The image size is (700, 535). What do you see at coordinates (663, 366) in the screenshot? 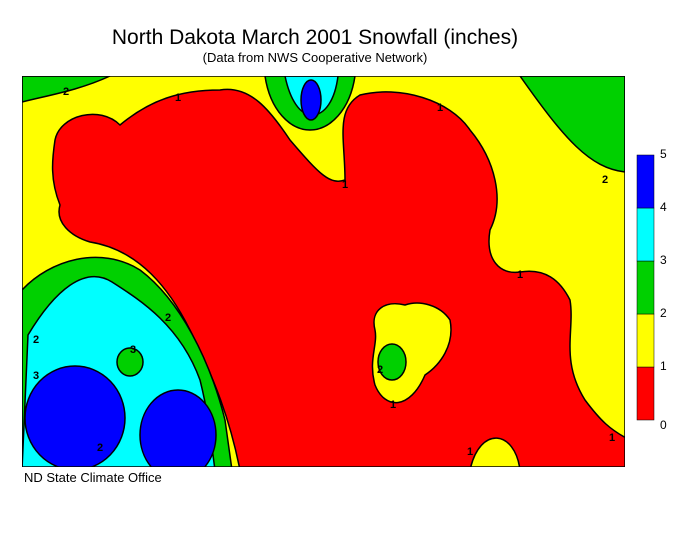
I see `legend-label: 1` at bounding box center [663, 366].